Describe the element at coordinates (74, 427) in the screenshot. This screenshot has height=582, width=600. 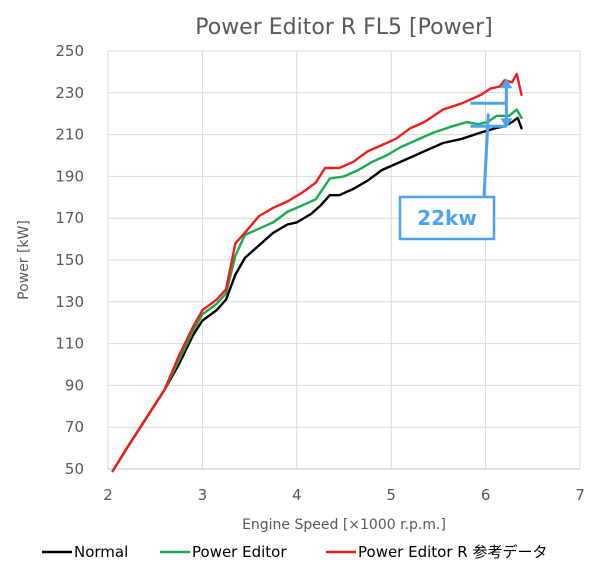
I see `y-tick-label: 70` at that location.